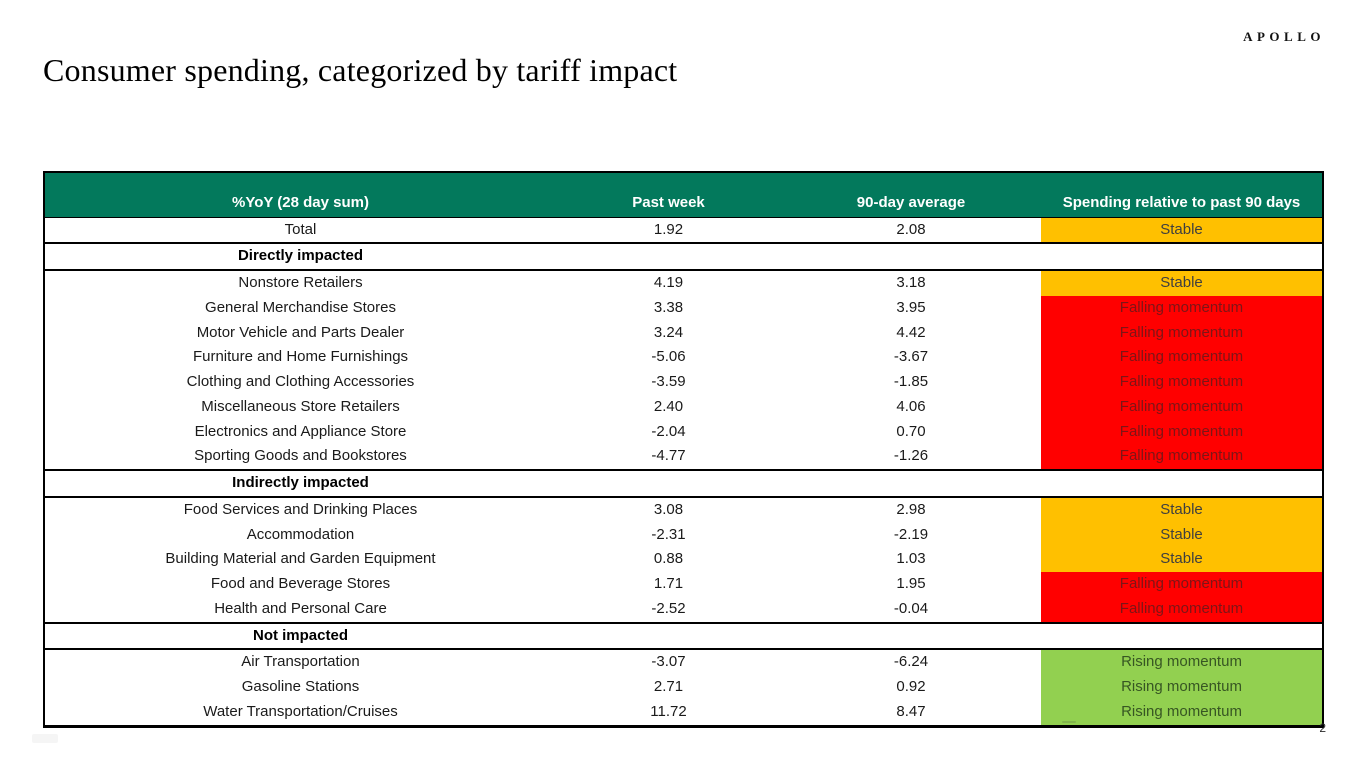  What do you see at coordinates (1182, 195) in the screenshot?
I see `column-header-status: Spending relative to past 90 days` at bounding box center [1182, 195].